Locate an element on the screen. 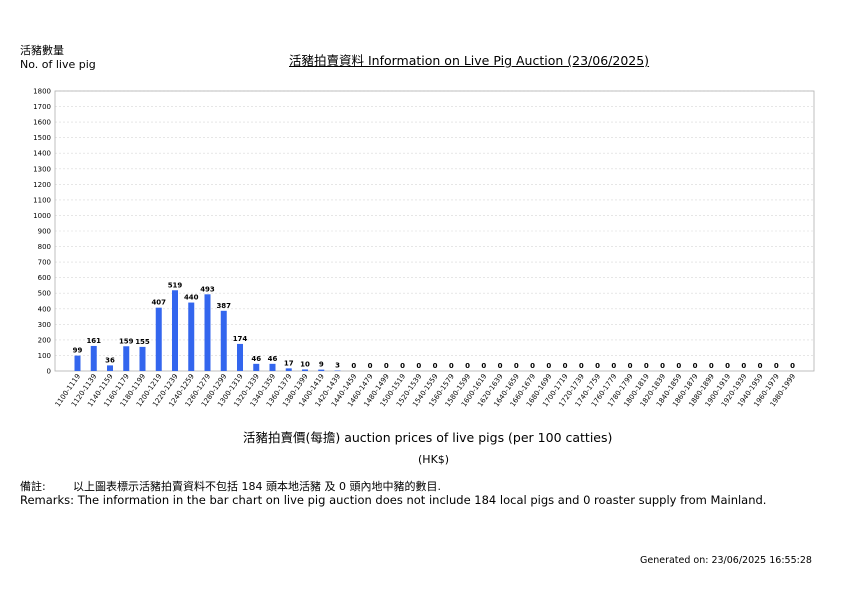 The height and width of the screenshot is (595, 842). y-tick-label: 1400 is located at coordinates (42, 154).